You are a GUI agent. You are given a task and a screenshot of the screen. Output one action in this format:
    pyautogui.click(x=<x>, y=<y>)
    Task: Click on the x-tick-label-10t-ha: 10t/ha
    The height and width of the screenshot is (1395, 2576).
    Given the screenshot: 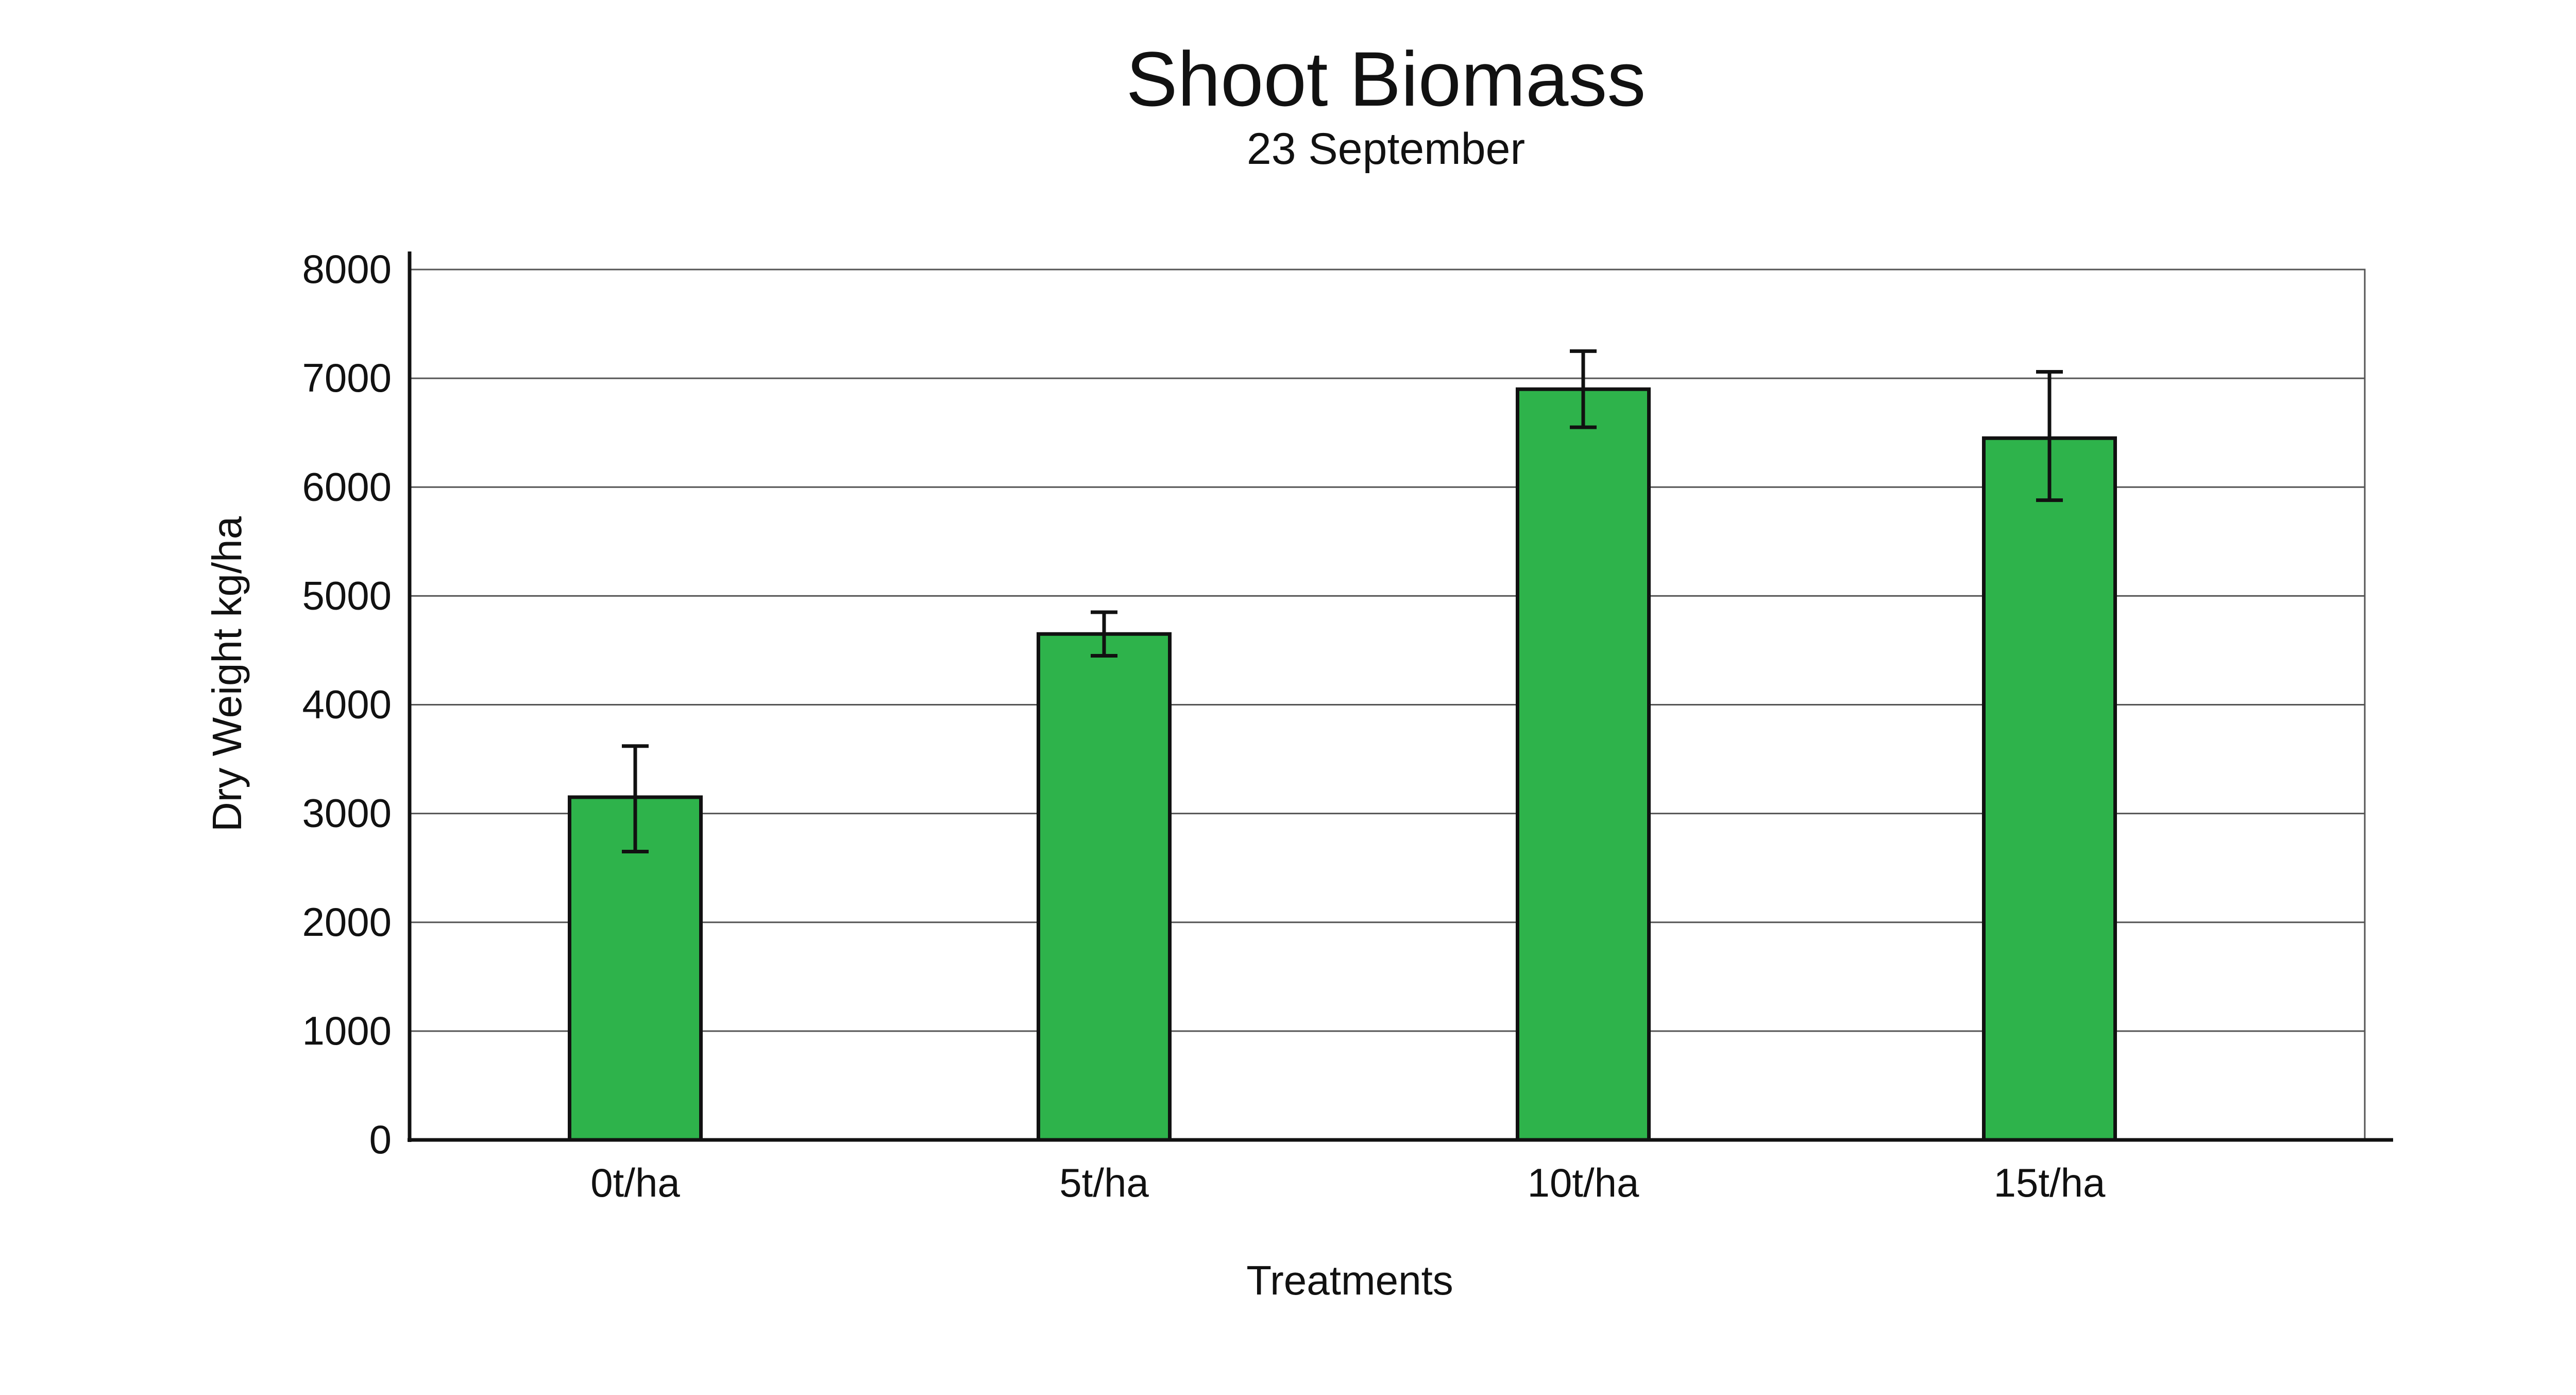 What is the action you would take?
    pyautogui.click(x=1583, y=1183)
    